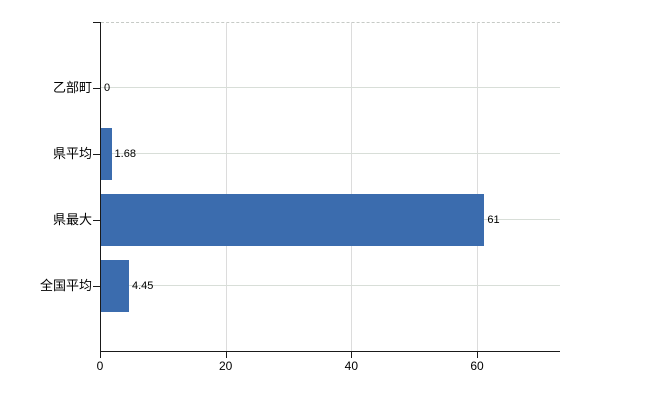 The image size is (650, 400). Describe the element at coordinates (107, 88) in the screenshot. I see `value-label: 0` at that location.